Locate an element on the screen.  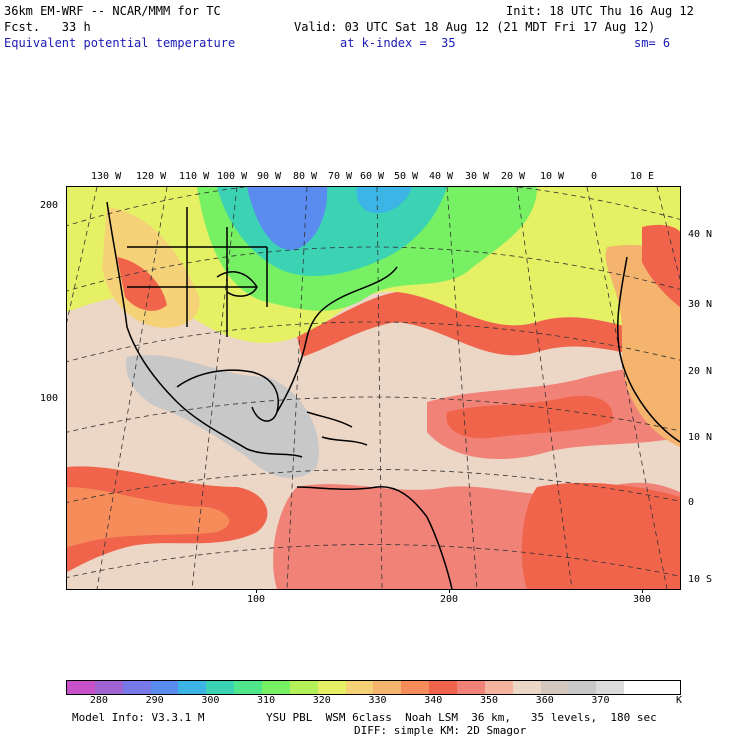
longitude-label: 70 W is located at coordinates (340, 176).